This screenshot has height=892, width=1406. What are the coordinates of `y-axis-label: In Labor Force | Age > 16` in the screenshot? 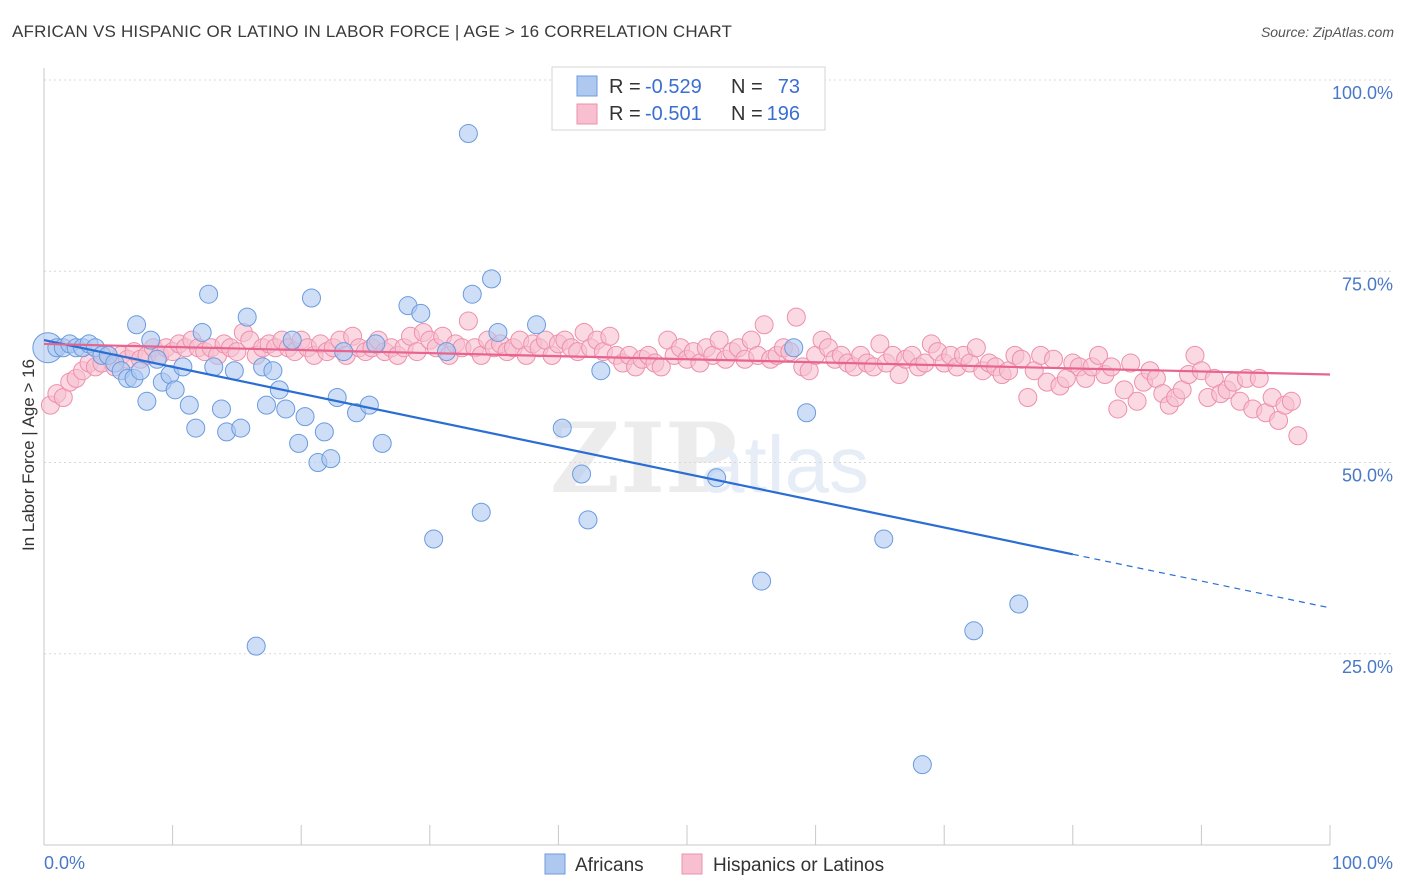 It's located at (28, 455).